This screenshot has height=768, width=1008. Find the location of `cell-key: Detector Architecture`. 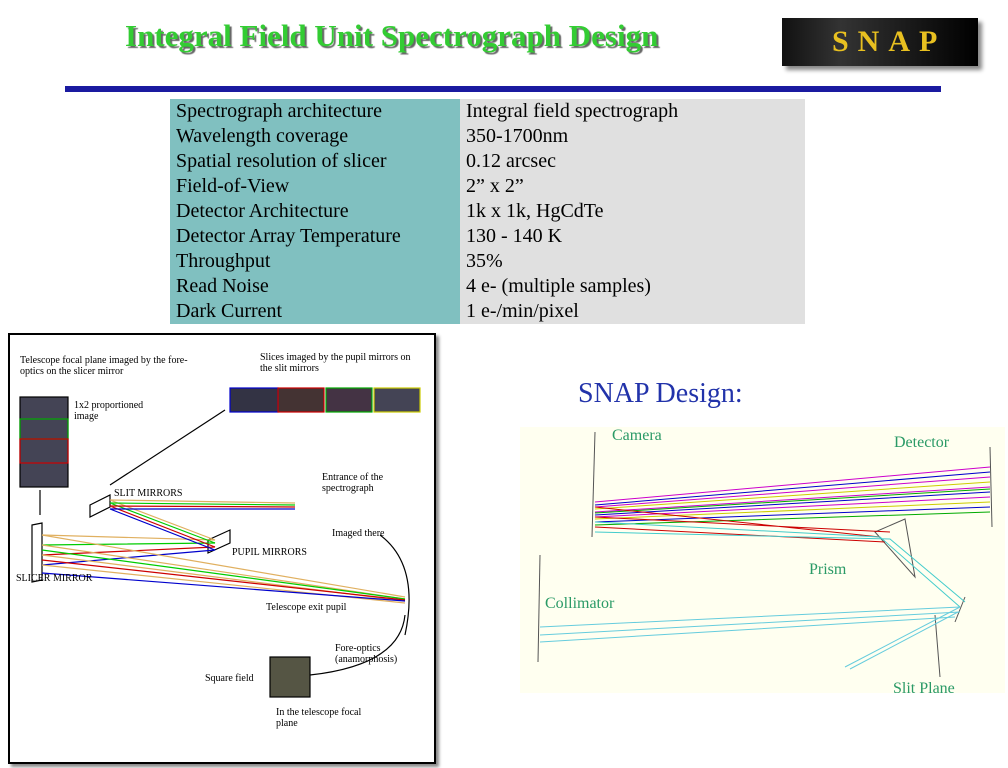

cell-key: Detector Architecture is located at coordinates (315, 211).